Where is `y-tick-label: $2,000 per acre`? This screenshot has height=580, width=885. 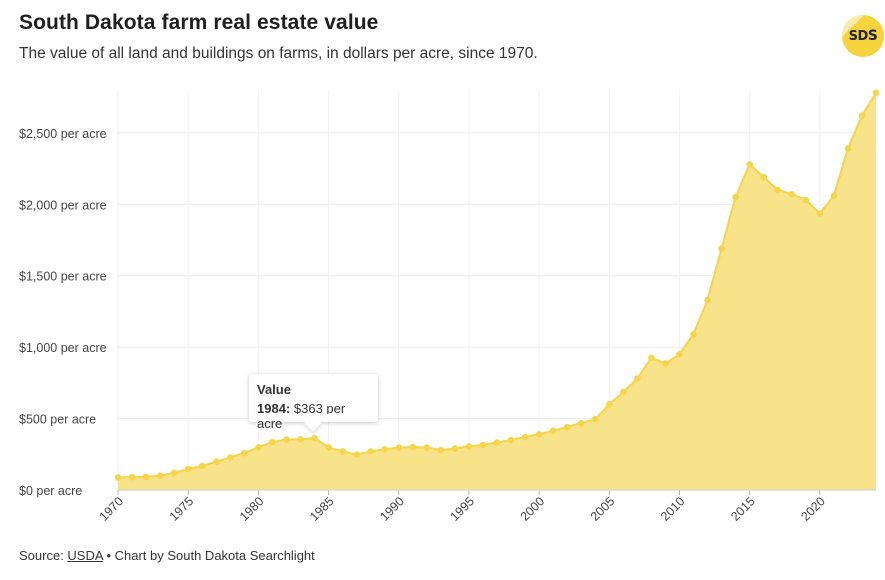
y-tick-label: $2,000 per acre is located at coordinates (63, 205).